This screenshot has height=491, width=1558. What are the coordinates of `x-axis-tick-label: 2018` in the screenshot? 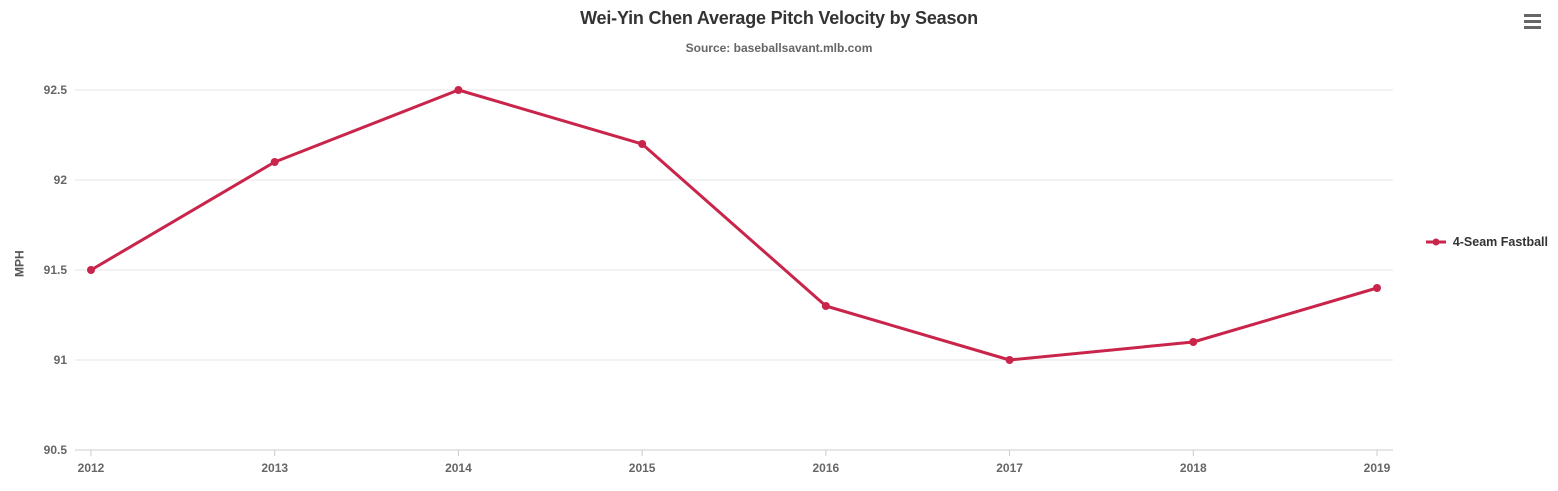 It's located at (1193, 468).